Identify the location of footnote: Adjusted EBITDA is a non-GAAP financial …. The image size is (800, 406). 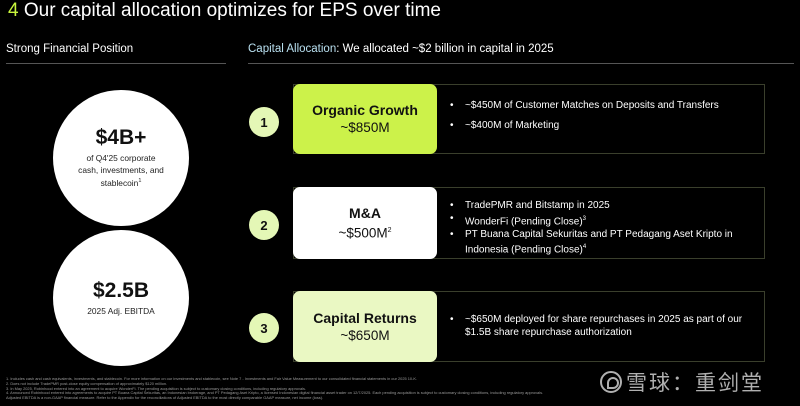
(165, 398).